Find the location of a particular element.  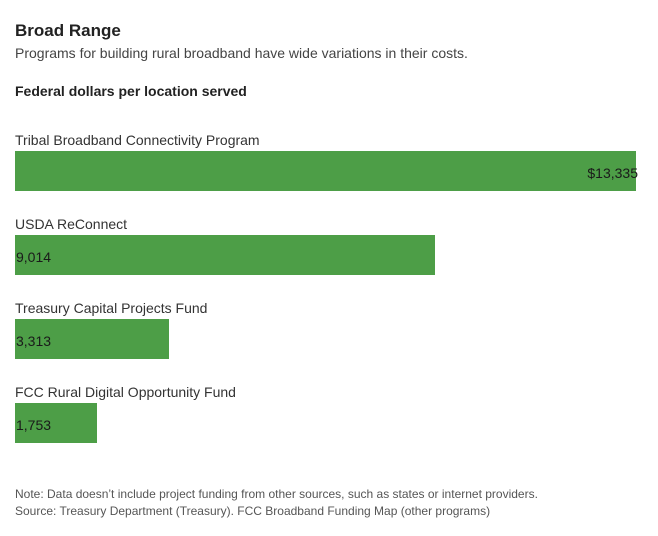

bar-category-label: Treasury Capital Projects Fund is located at coordinates (111, 308).